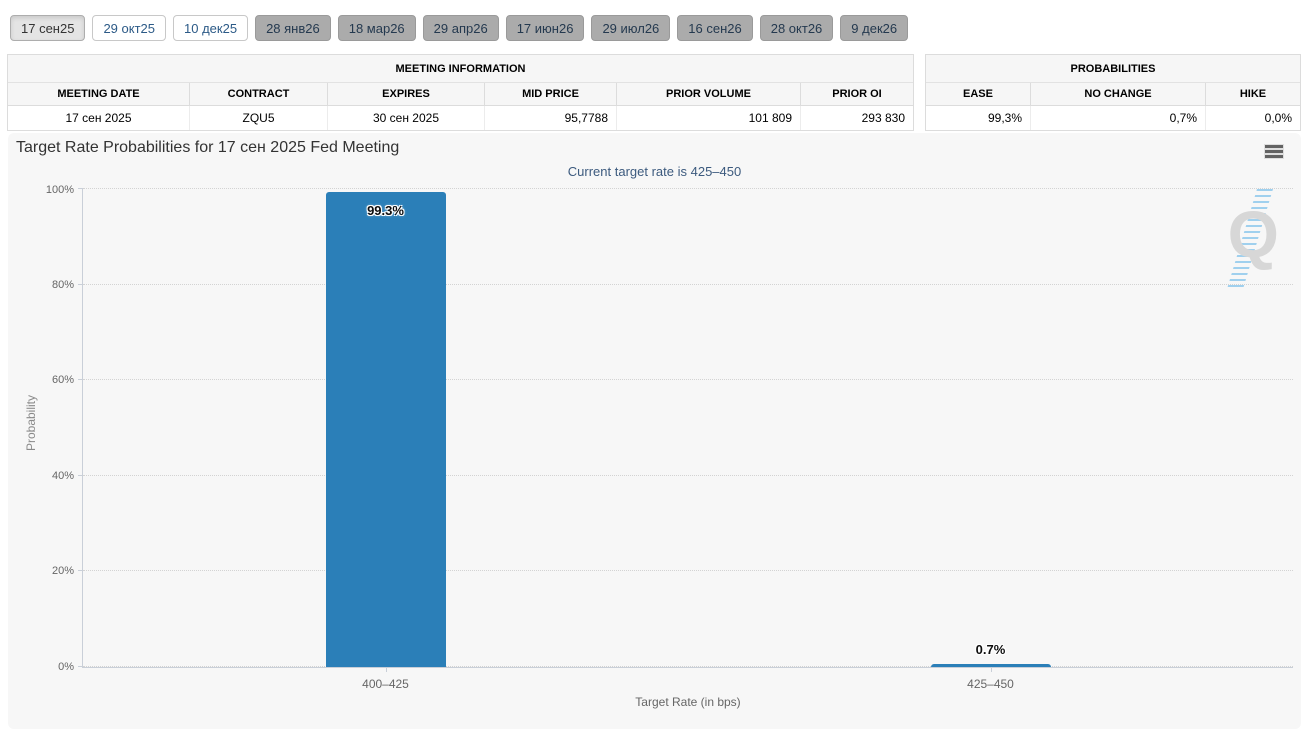 The height and width of the screenshot is (734, 1314). I want to click on cell-ease: 99,3%, so click(978, 118).